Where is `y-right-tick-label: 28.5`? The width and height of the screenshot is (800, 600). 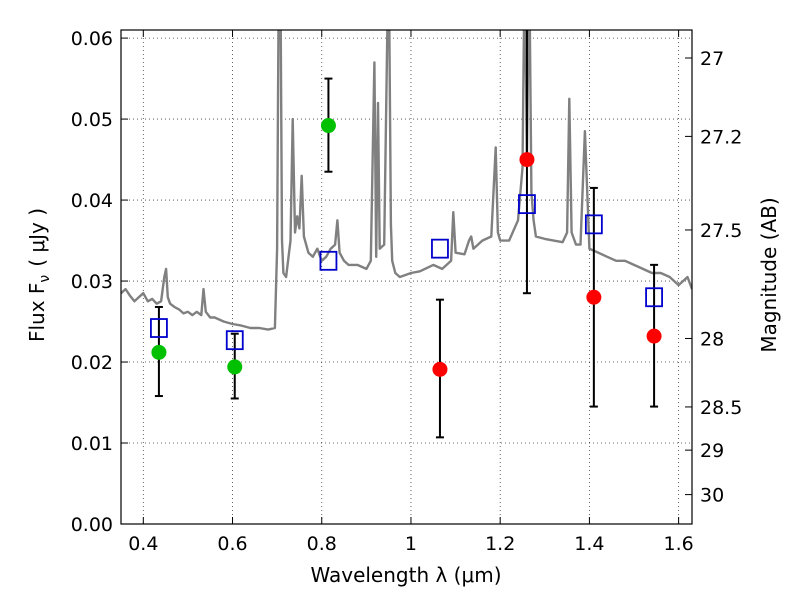 y-right-tick-label: 28.5 is located at coordinates (721, 408).